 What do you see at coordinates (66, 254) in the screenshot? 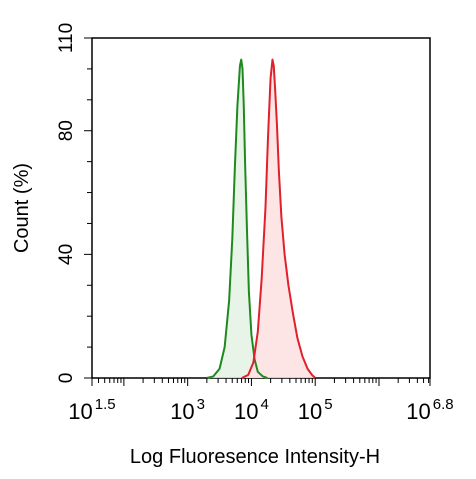
I see `y-tick-label: 40` at bounding box center [66, 254].